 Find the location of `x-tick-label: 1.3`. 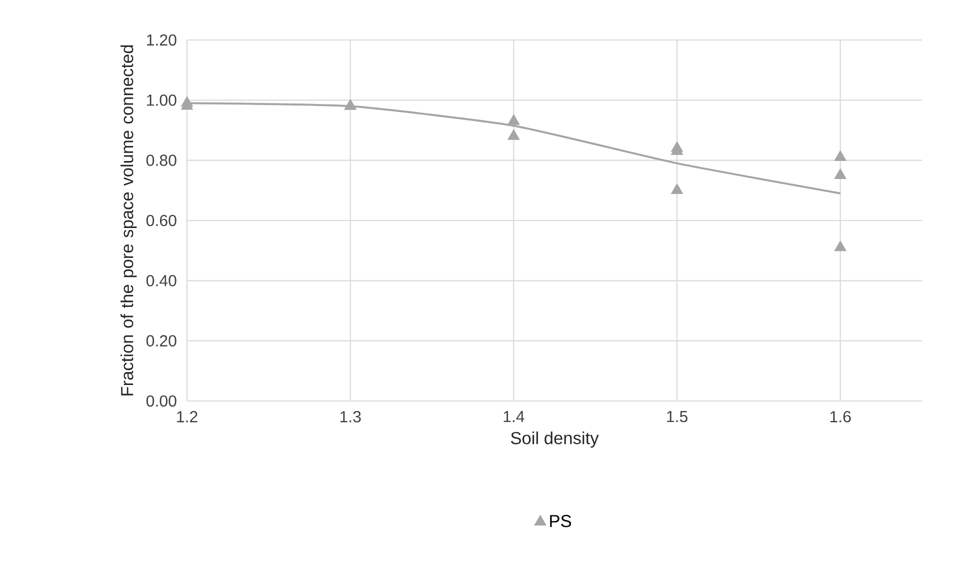

x-tick-label: 1.3 is located at coordinates (350, 416).